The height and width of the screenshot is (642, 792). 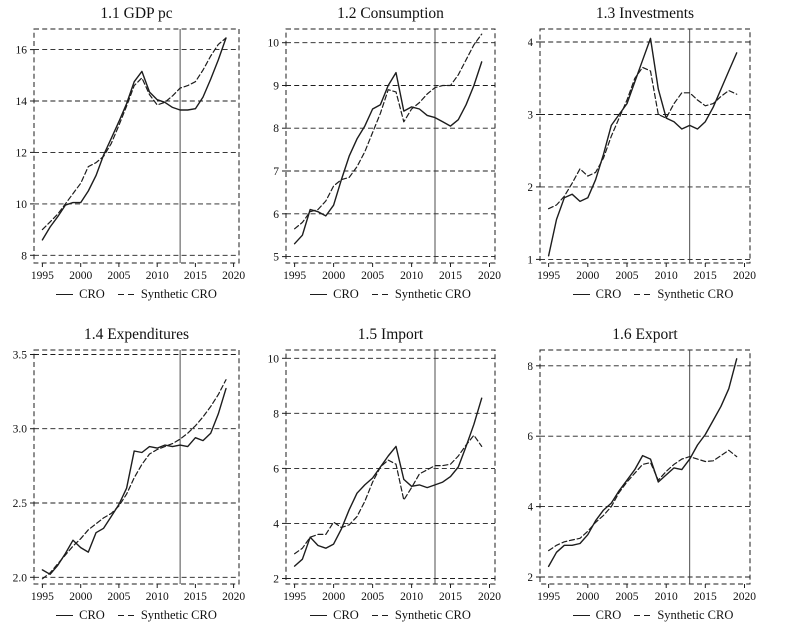 I want to click on y-tick-label: 1, so click(x=530, y=260).